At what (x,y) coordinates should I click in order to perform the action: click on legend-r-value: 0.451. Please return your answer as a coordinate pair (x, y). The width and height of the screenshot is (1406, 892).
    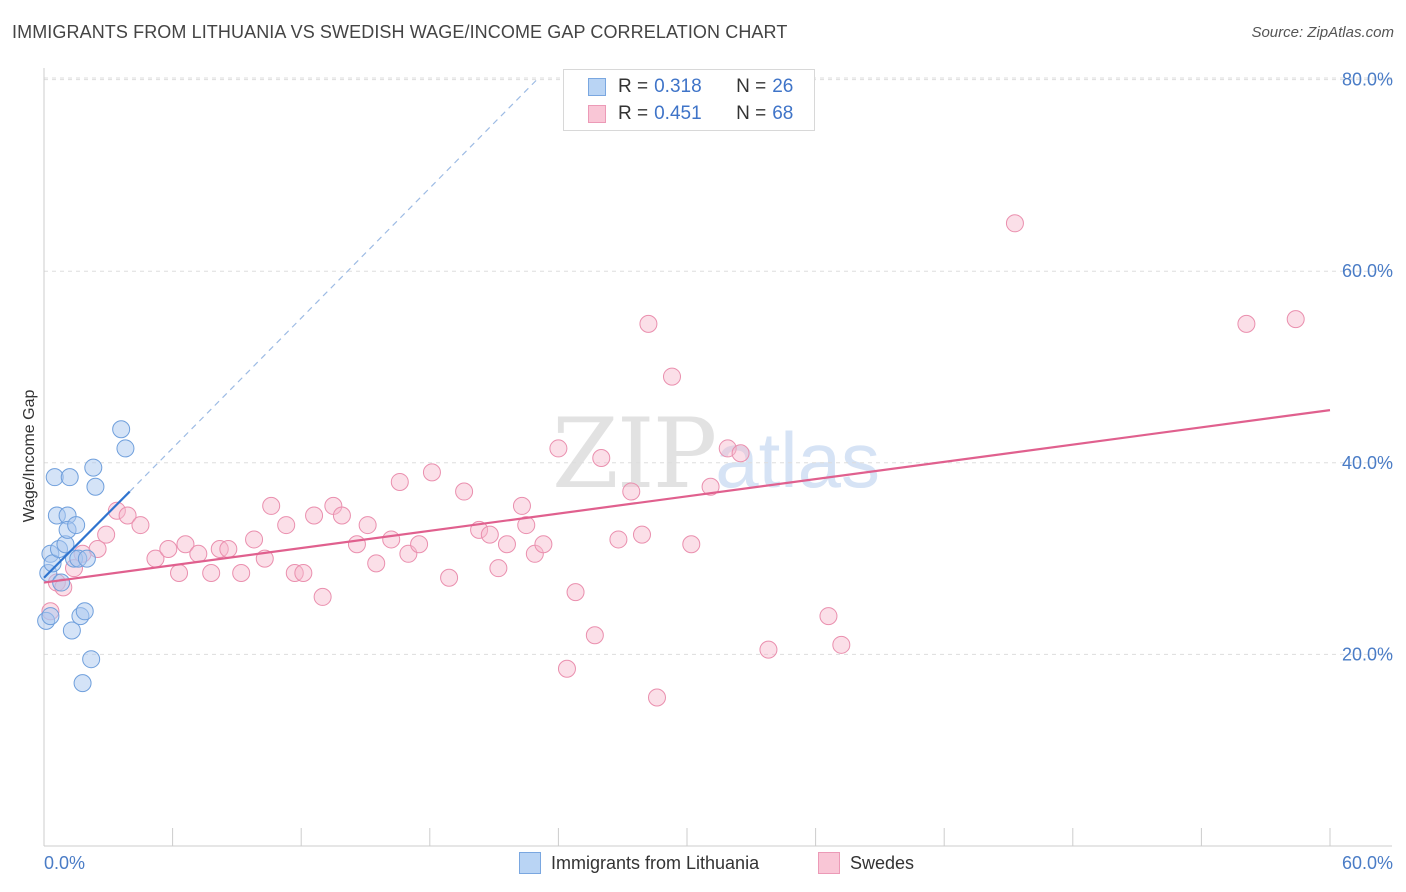
    Looking at the image, I should click on (678, 113).